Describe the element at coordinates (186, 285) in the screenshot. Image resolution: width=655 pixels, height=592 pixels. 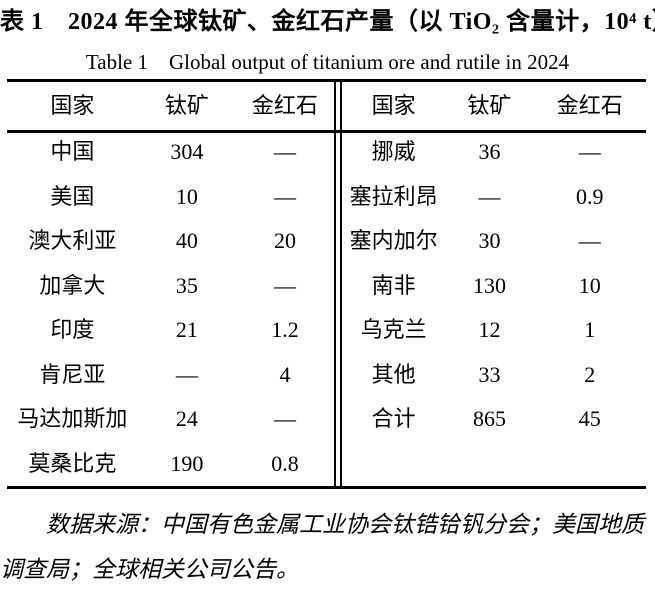
I see `cell-ore: 35` at that location.